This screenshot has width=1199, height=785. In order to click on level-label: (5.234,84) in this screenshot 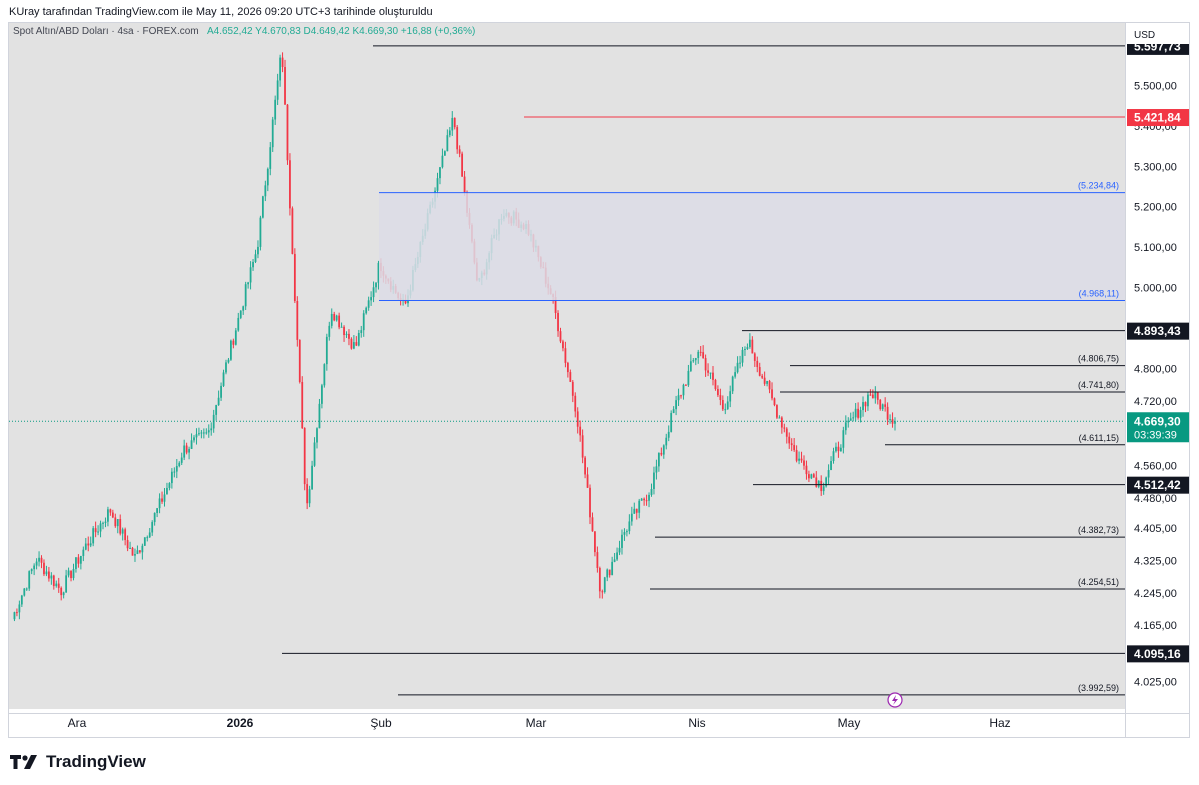, I will do `click(1098, 186)`.